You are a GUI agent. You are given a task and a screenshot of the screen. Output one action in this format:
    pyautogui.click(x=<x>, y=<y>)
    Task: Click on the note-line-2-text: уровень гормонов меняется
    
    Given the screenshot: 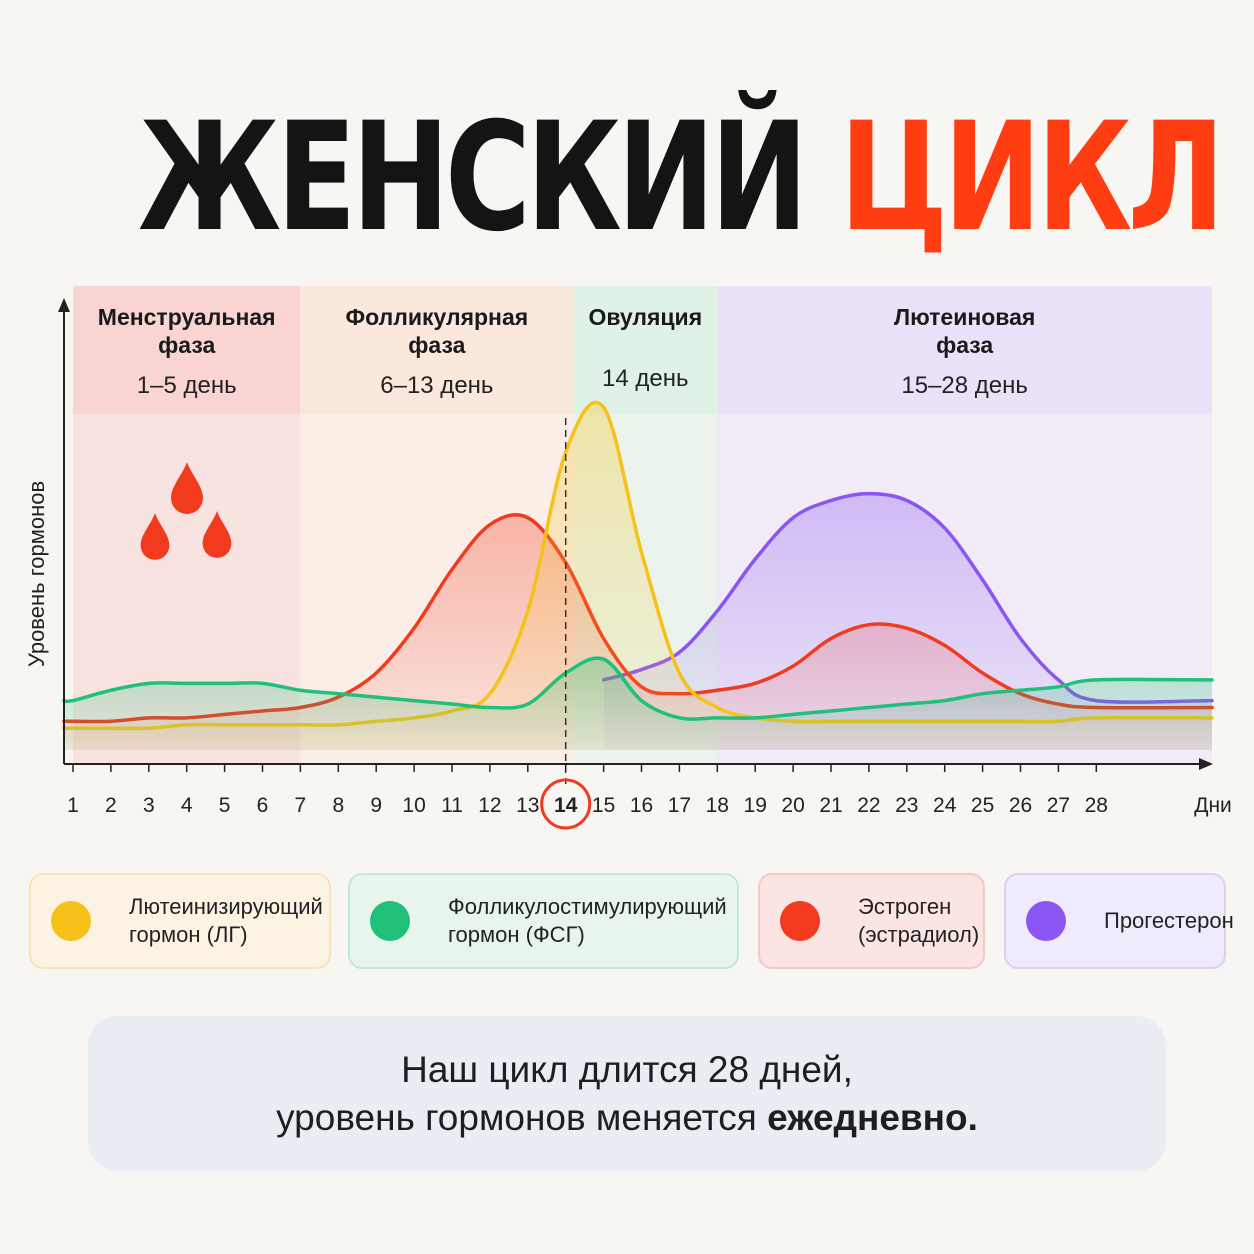 What is the action you would take?
    pyautogui.click(x=516, y=1117)
    